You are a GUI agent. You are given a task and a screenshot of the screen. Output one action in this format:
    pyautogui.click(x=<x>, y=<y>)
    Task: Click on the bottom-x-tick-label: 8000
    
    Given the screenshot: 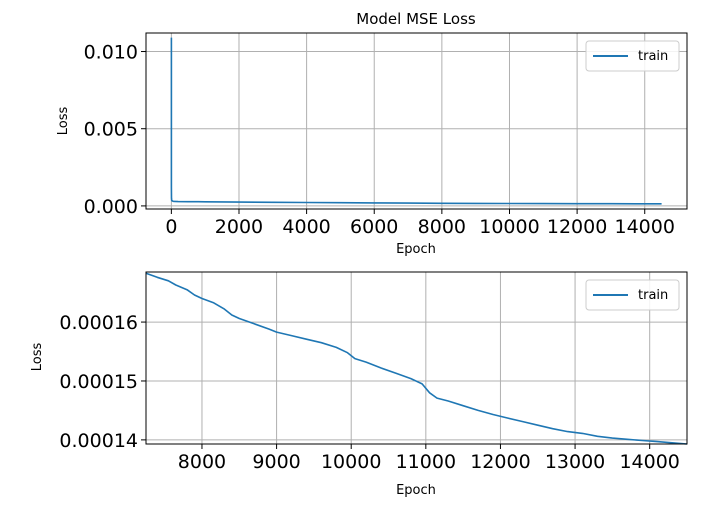 What is the action you would take?
    pyautogui.click(x=202, y=462)
    